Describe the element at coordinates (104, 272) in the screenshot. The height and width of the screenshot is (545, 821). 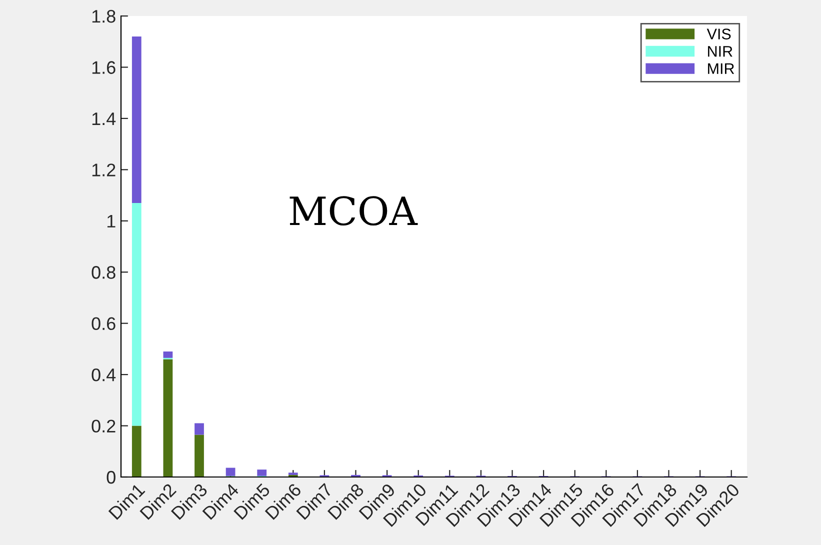
I see `y-tick-label: 0.8` at that location.